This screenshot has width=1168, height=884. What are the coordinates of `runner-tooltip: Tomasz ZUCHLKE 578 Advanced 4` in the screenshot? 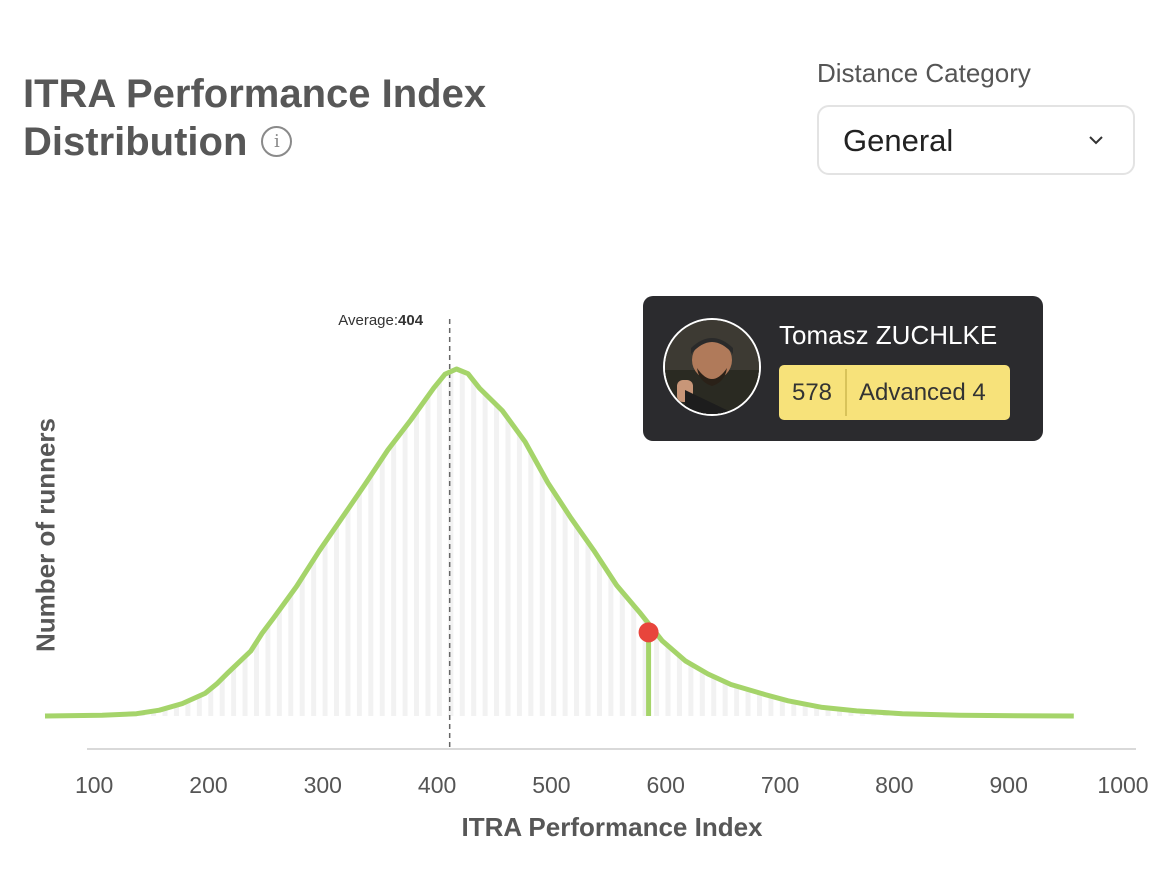 It's located at (843, 368).